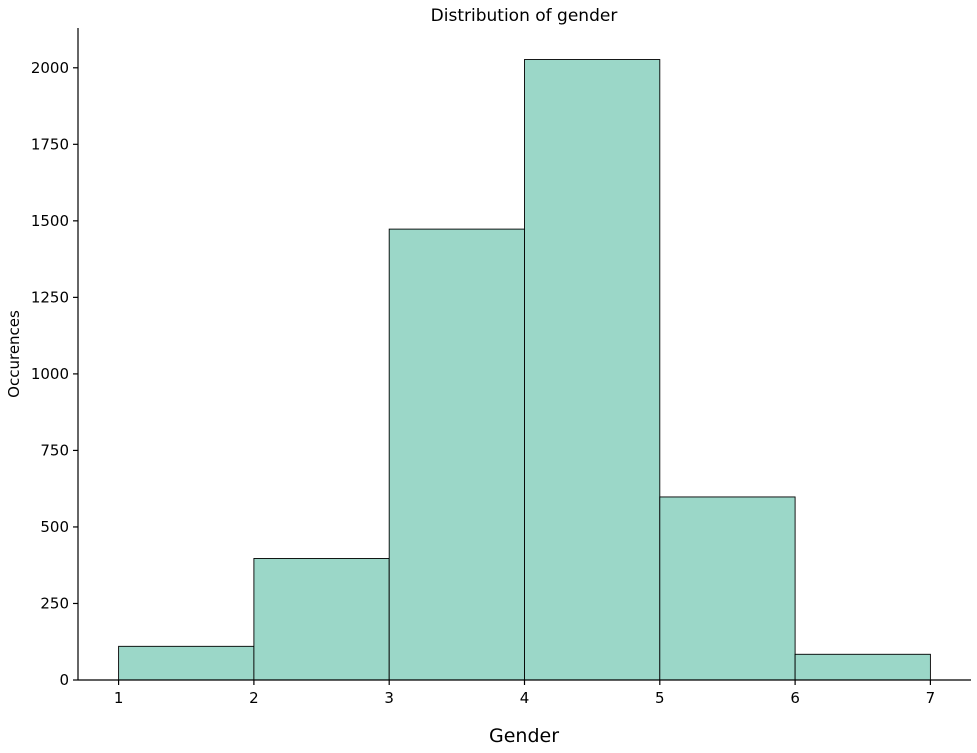  Describe the element at coordinates (50, 144) in the screenshot. I see `y-tick-label: 1750` at that location.